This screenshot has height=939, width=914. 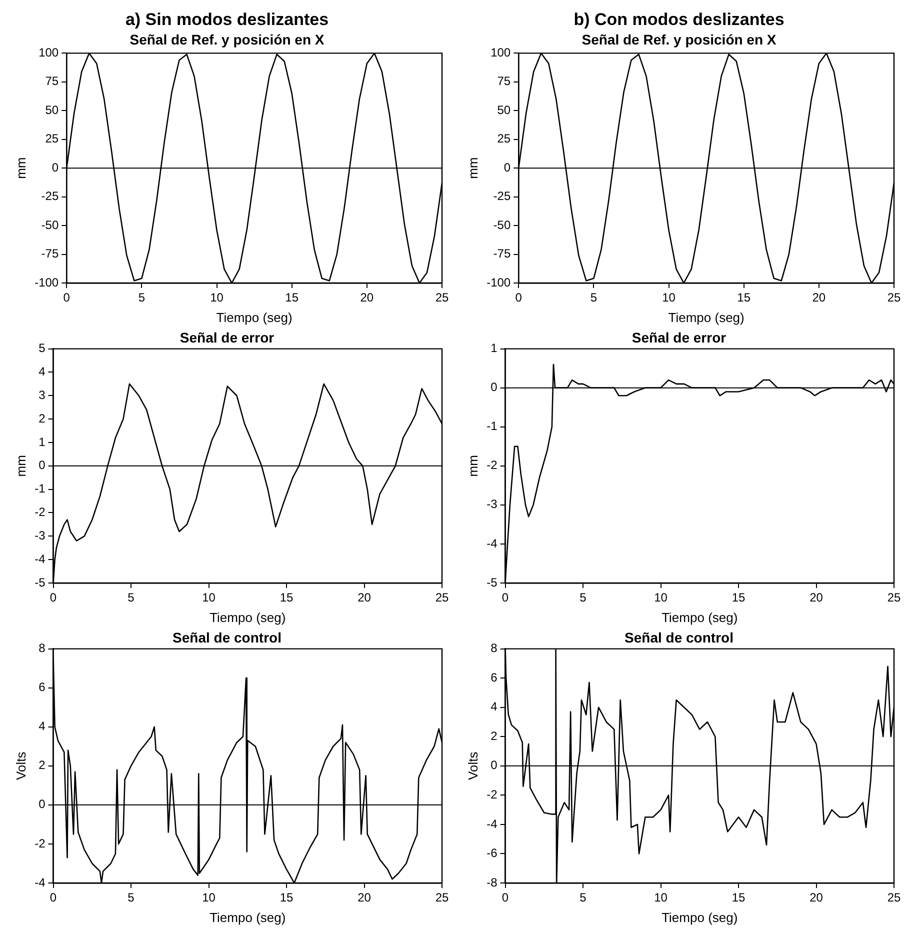 I want to click on y-tick-label: 5, so click(x=42, y=348).